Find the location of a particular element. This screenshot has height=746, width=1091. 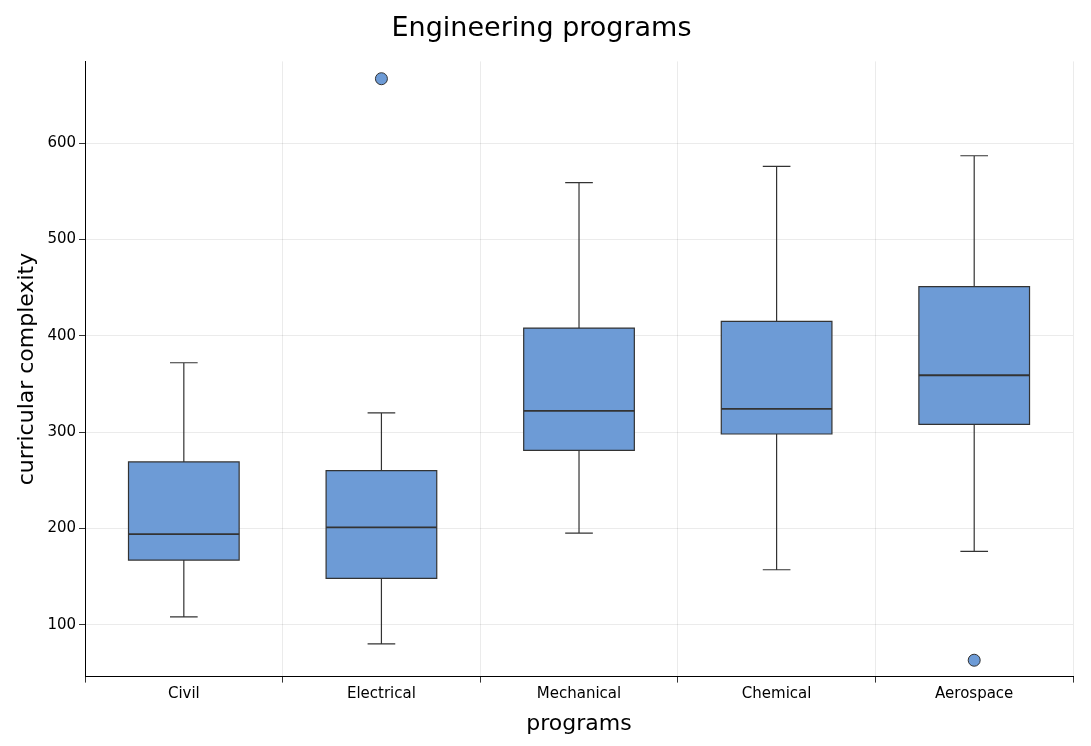

chart-title: Engineering programs is located at coordinates (541, 27).